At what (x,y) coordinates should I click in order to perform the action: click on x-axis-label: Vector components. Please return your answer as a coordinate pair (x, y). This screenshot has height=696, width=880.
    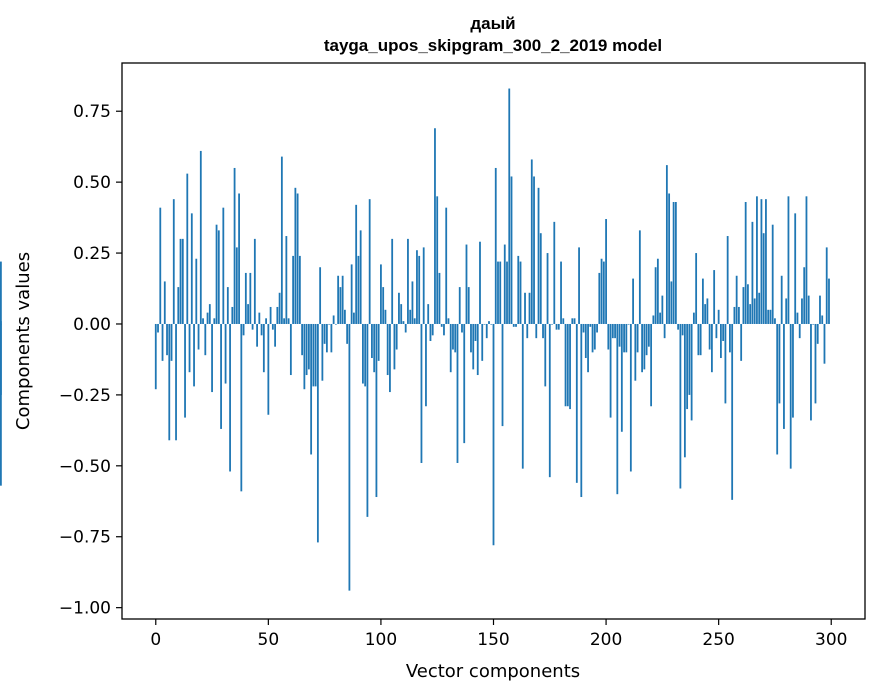
    Looking at the image, I should click on (493, 671).